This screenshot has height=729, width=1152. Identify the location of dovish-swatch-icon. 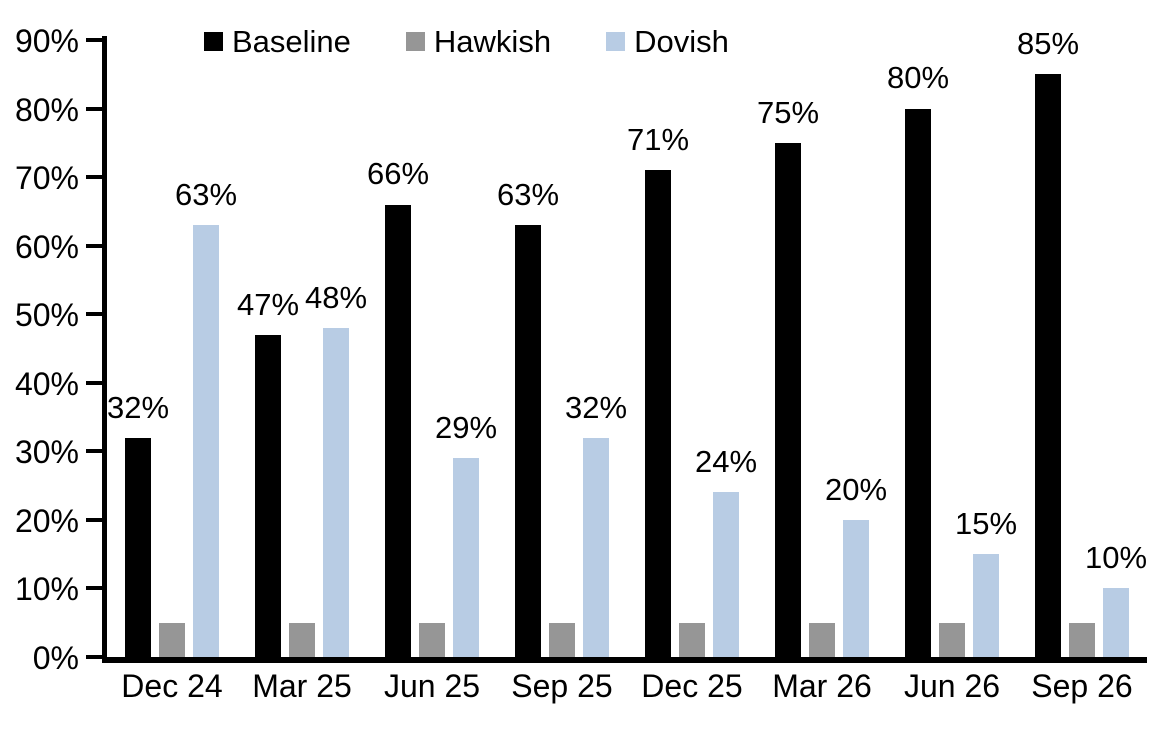
(616, 41).